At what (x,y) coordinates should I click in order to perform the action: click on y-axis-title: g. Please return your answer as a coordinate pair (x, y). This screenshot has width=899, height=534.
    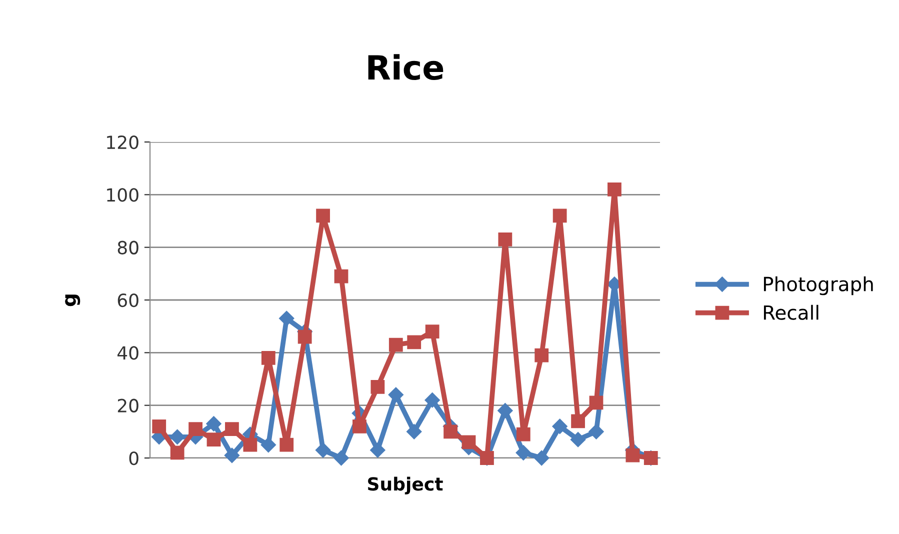
    Looking at the image, I should click on (72, 300).